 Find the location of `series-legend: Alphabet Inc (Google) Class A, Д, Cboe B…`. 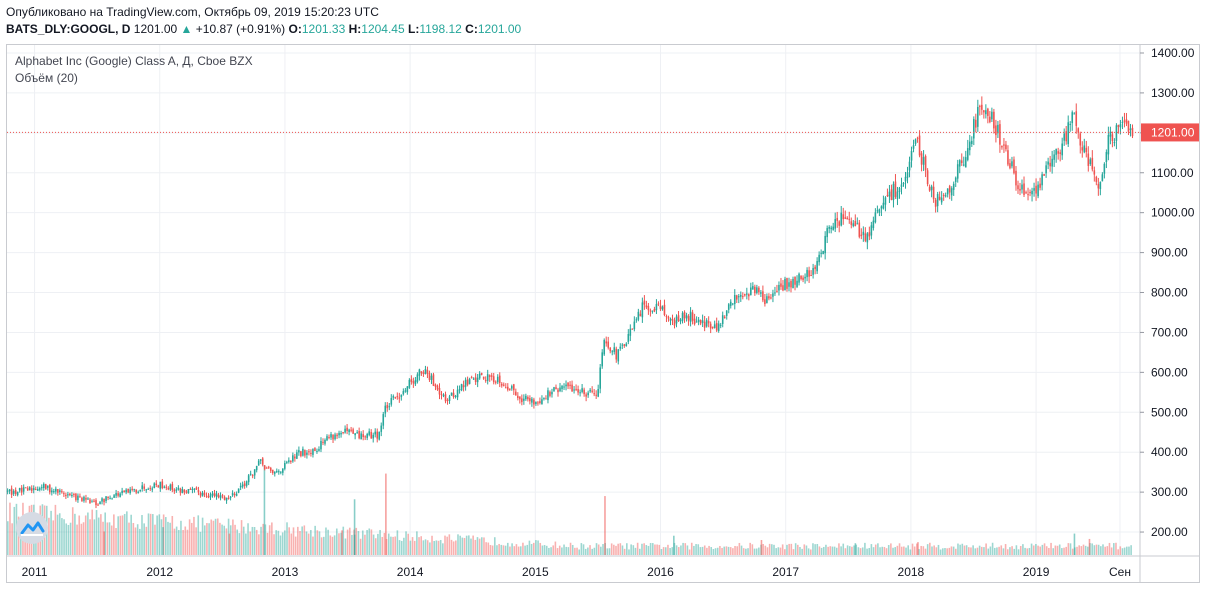

series-legend: Alphabet Inc (Google) Class A, Д, Cboe B… is located at coordinates (134, 61).